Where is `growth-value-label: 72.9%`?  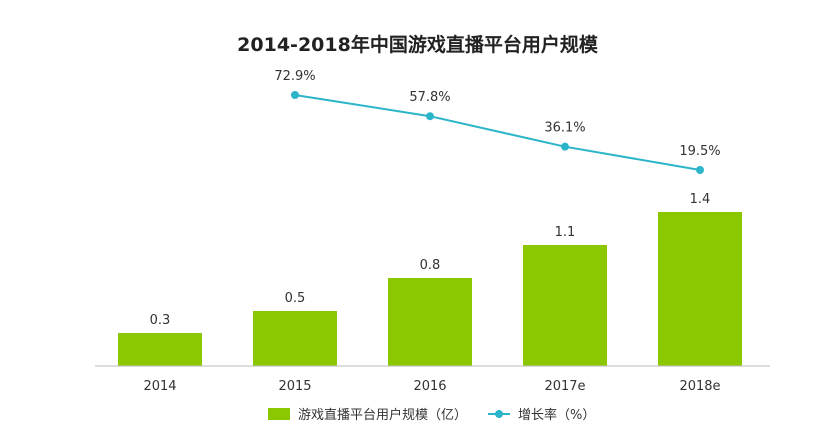 growth-value-label: 72.9% is located at coordinates (294, 76).